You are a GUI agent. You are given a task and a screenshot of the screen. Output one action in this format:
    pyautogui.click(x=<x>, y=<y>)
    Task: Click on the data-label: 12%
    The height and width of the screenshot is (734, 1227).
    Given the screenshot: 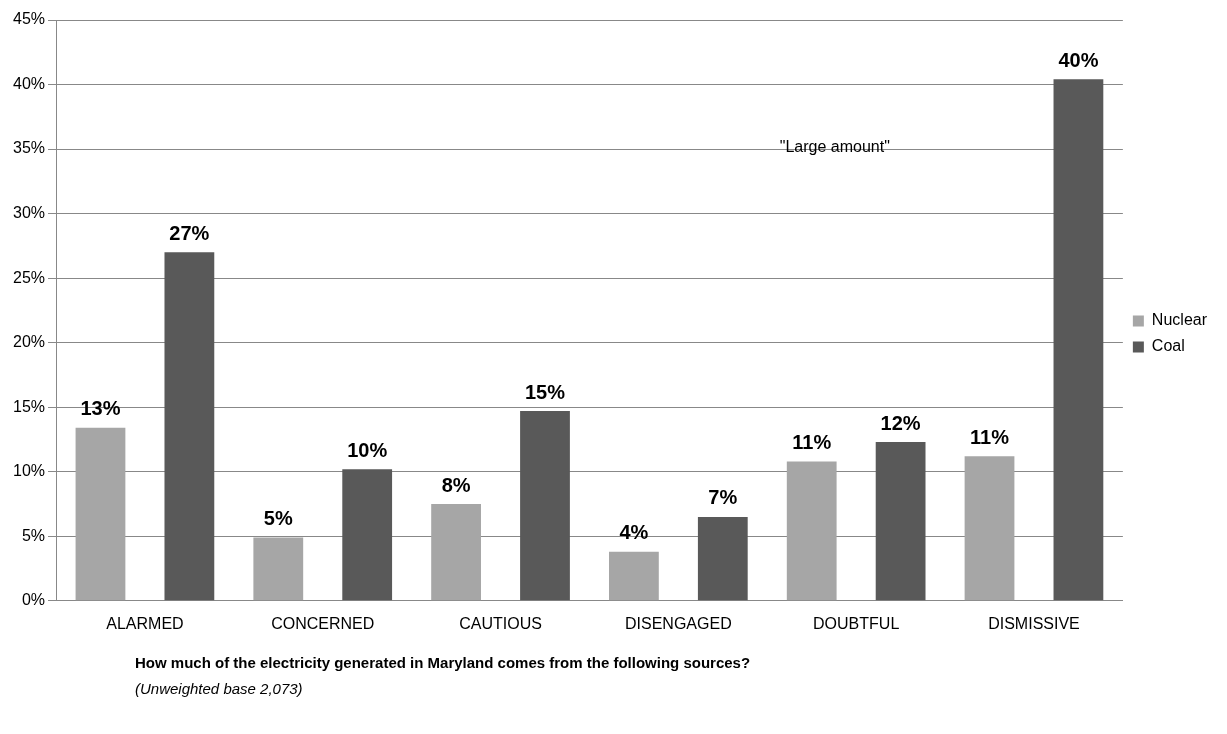 What is the action you would take?
    pyautogui.click(x=900, y=422)
    